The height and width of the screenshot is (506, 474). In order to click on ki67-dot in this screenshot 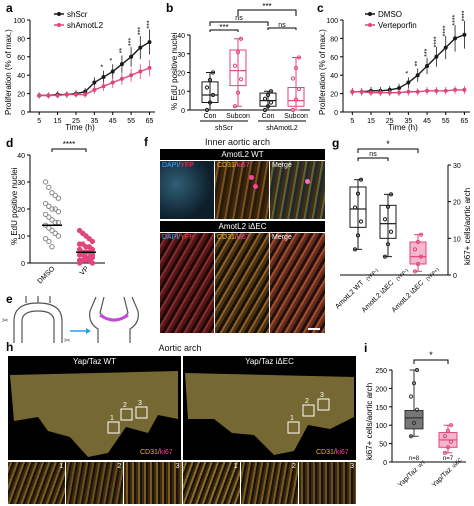, I will do `click(251, 177)`.